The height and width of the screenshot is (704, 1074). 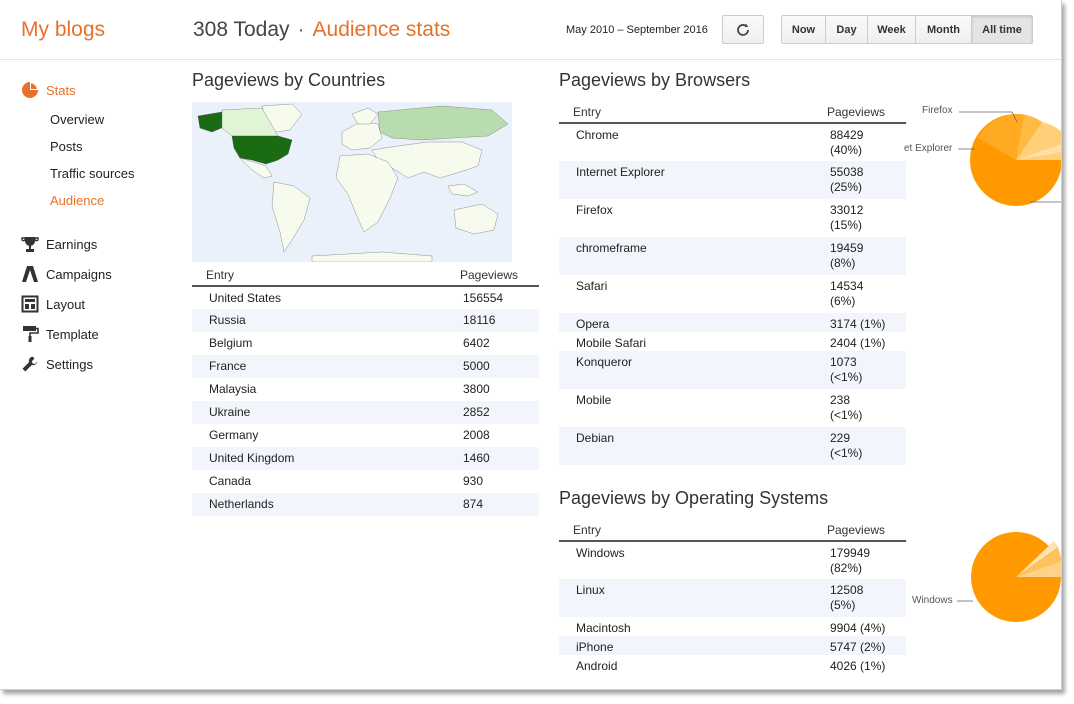 I want to click on table-row: Ukraine 2852, so click(x=365, y=412).